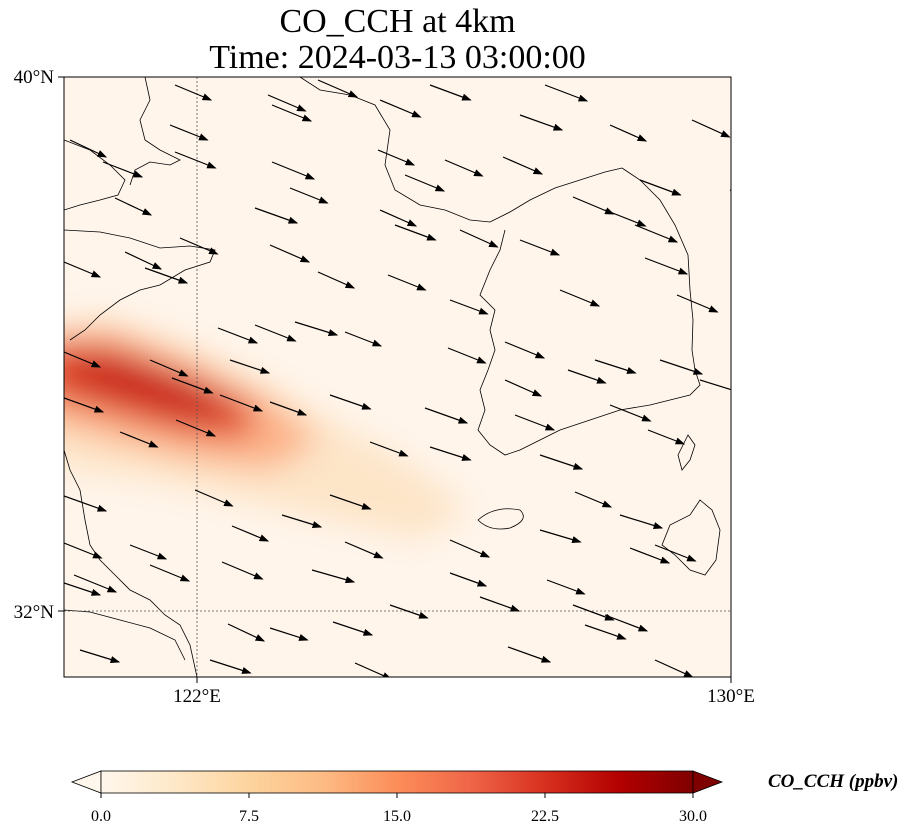  What do you see at coordinates (86, 782) in the screenshot?
I see `colorbar-extend-min` at bounding box center [86, 782].